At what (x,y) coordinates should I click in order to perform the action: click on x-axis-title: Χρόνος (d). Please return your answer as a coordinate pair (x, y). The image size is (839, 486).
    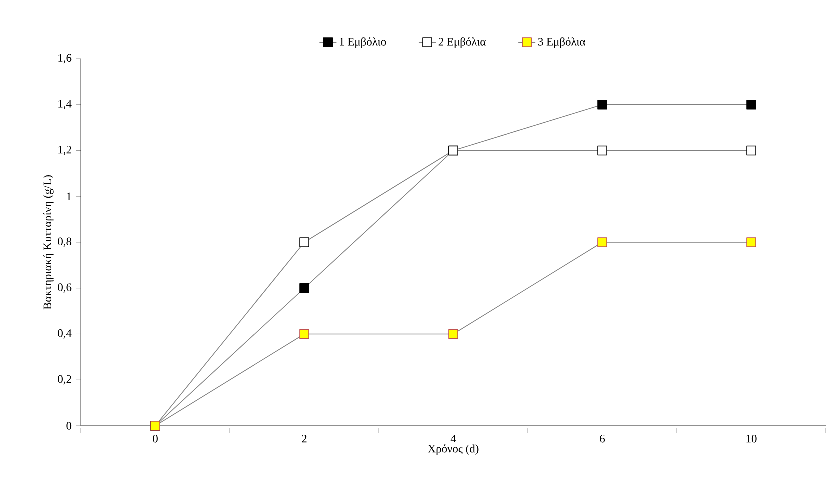
    Looking at the image, I should click on (453, 450).